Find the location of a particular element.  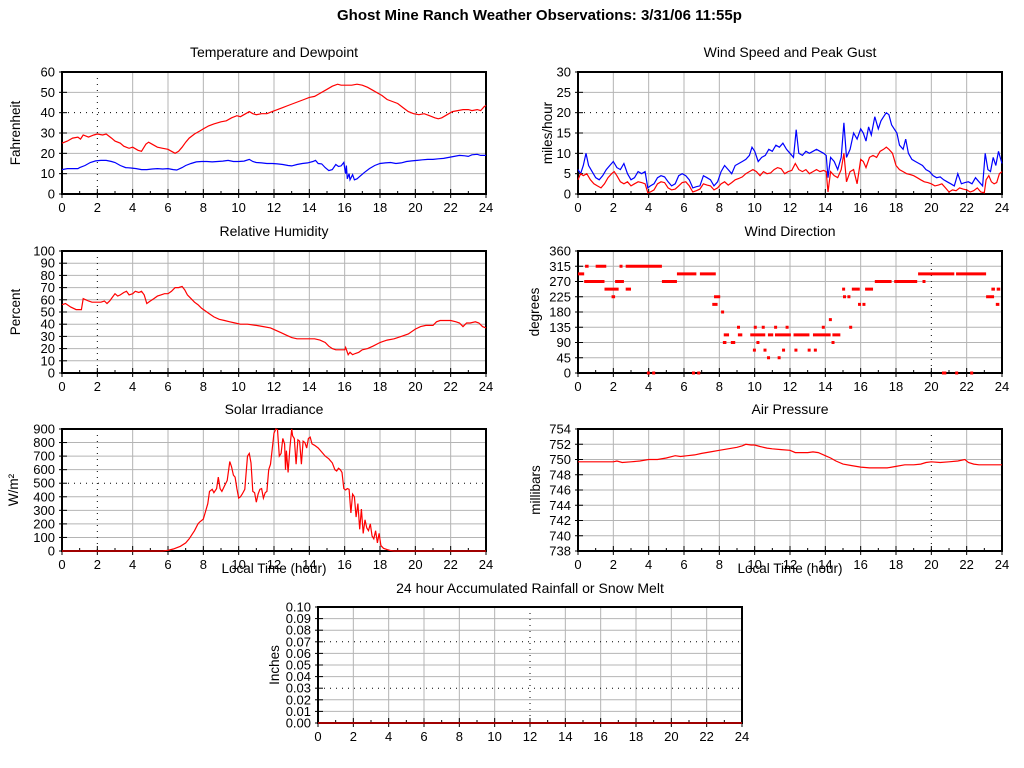

y-tick-label: 0.04 is located at coordinates (298, 676).